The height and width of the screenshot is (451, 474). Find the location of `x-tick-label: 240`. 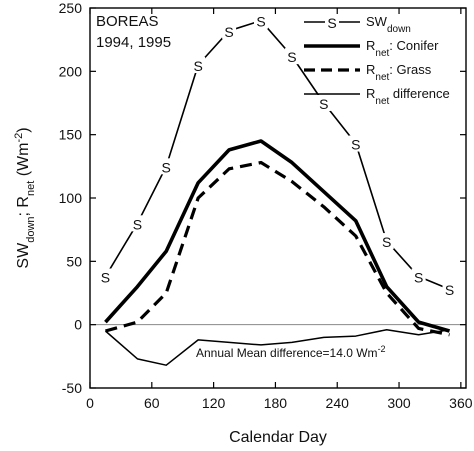

x-tick-label: 240 is located at coordinates (338, 403).